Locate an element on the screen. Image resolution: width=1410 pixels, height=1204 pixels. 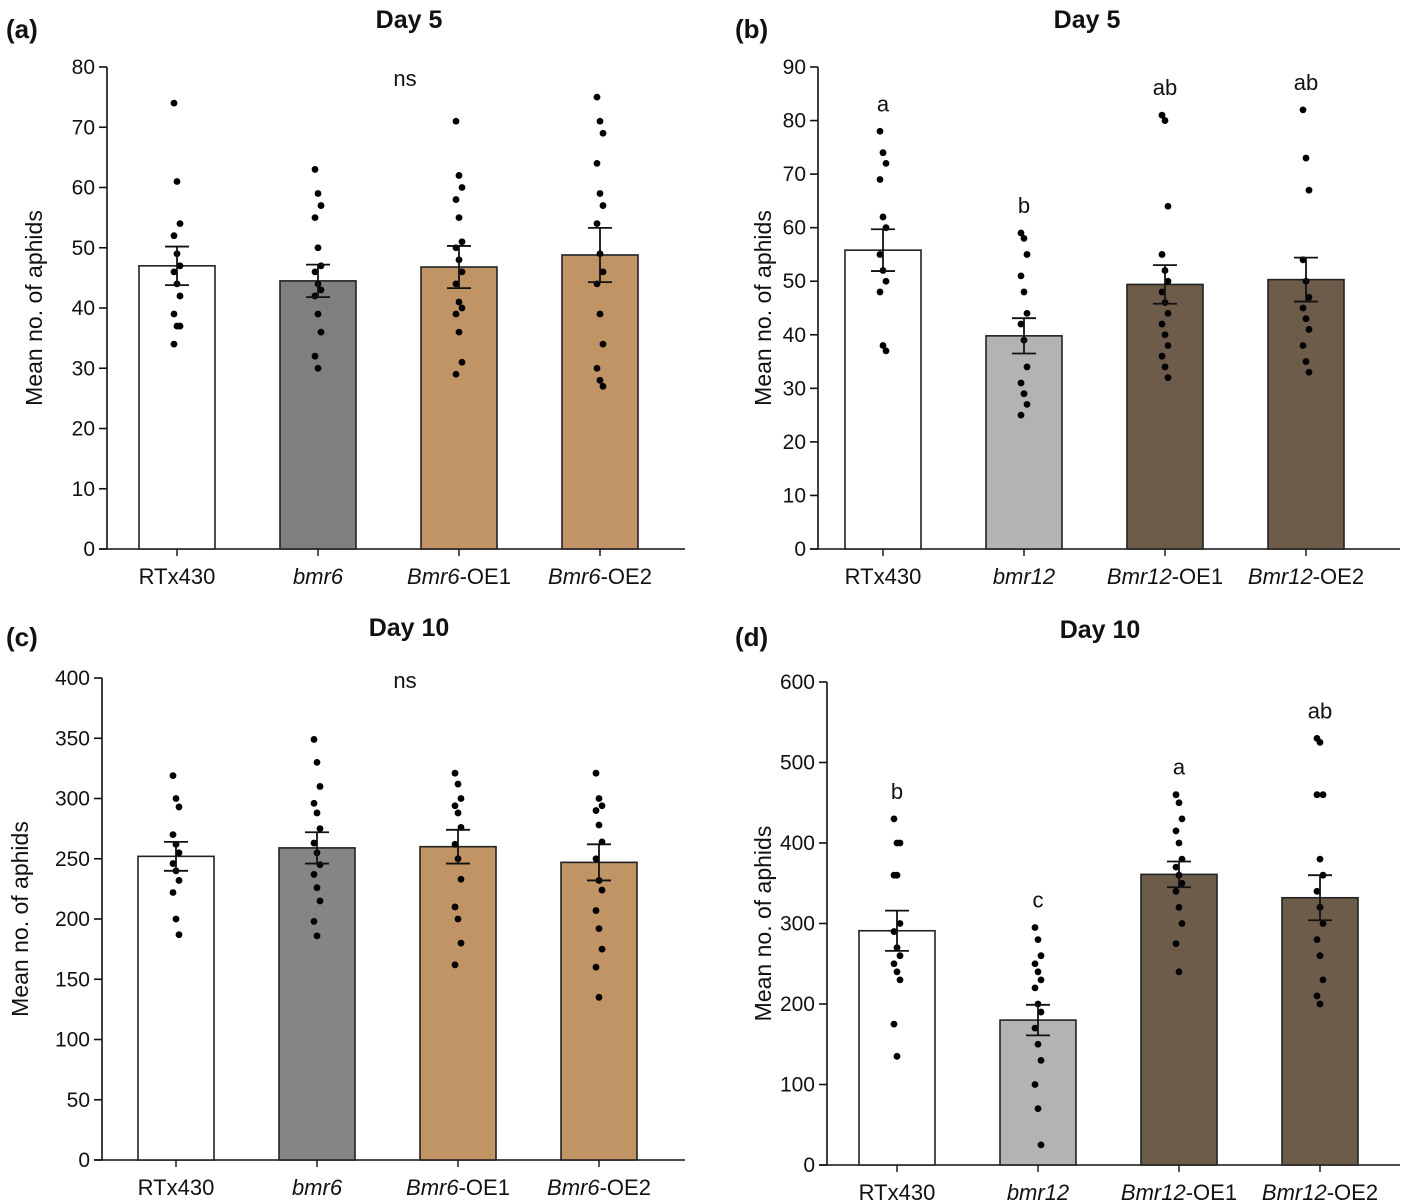
category-italic-part: Bmr12 is located at coordinates (1294, 1192).